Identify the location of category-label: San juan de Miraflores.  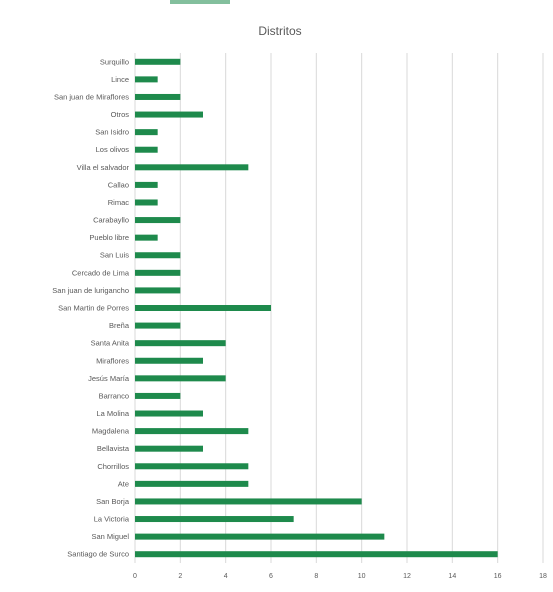
(91, 96).